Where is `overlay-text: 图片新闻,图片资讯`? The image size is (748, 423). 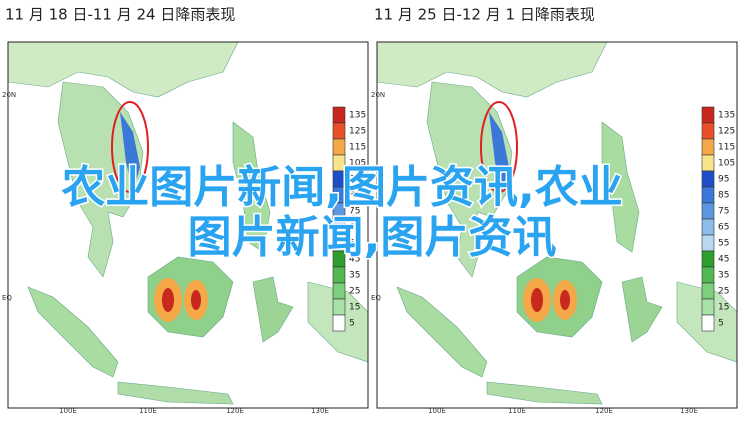
overlay-text: 图片新闻,图片资讯 is located at coordinates (372, 237).